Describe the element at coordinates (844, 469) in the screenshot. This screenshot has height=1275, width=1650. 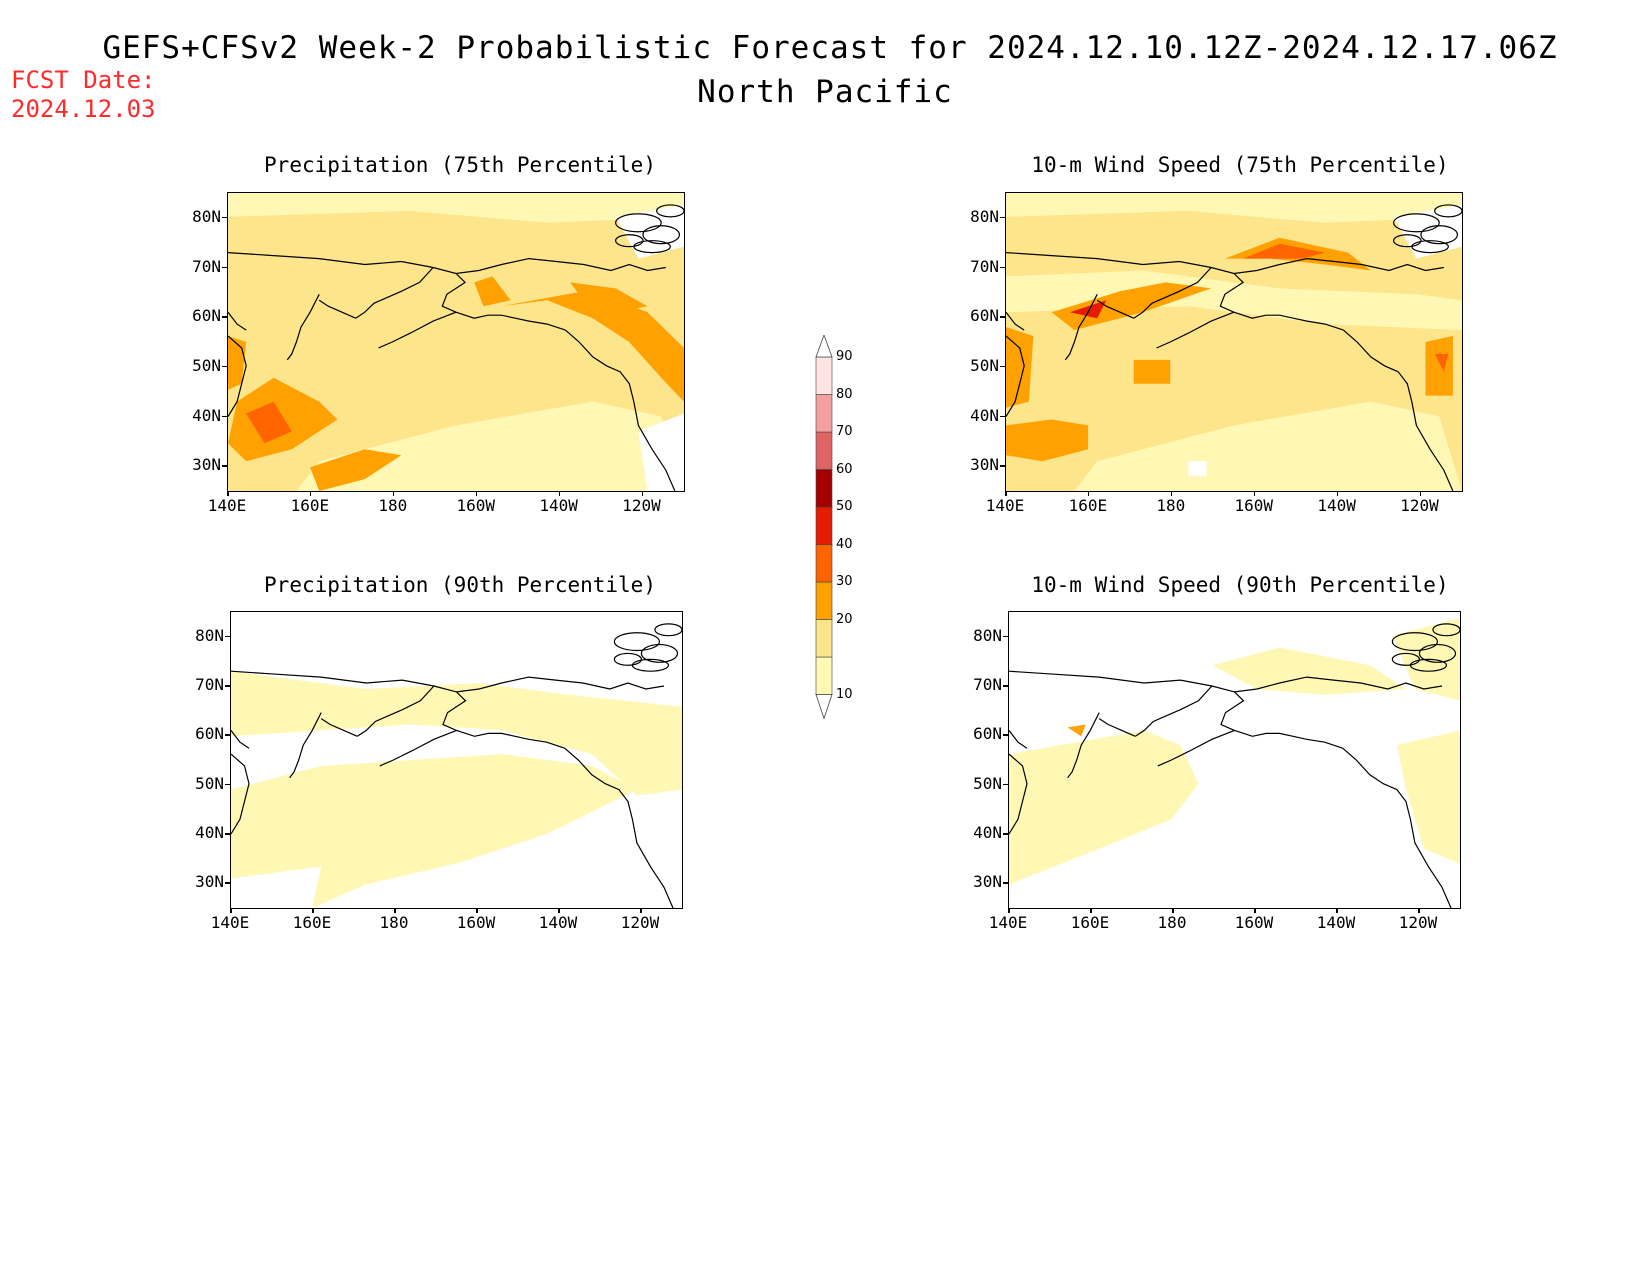
I see `colorbar-level-label: 60` at that location.